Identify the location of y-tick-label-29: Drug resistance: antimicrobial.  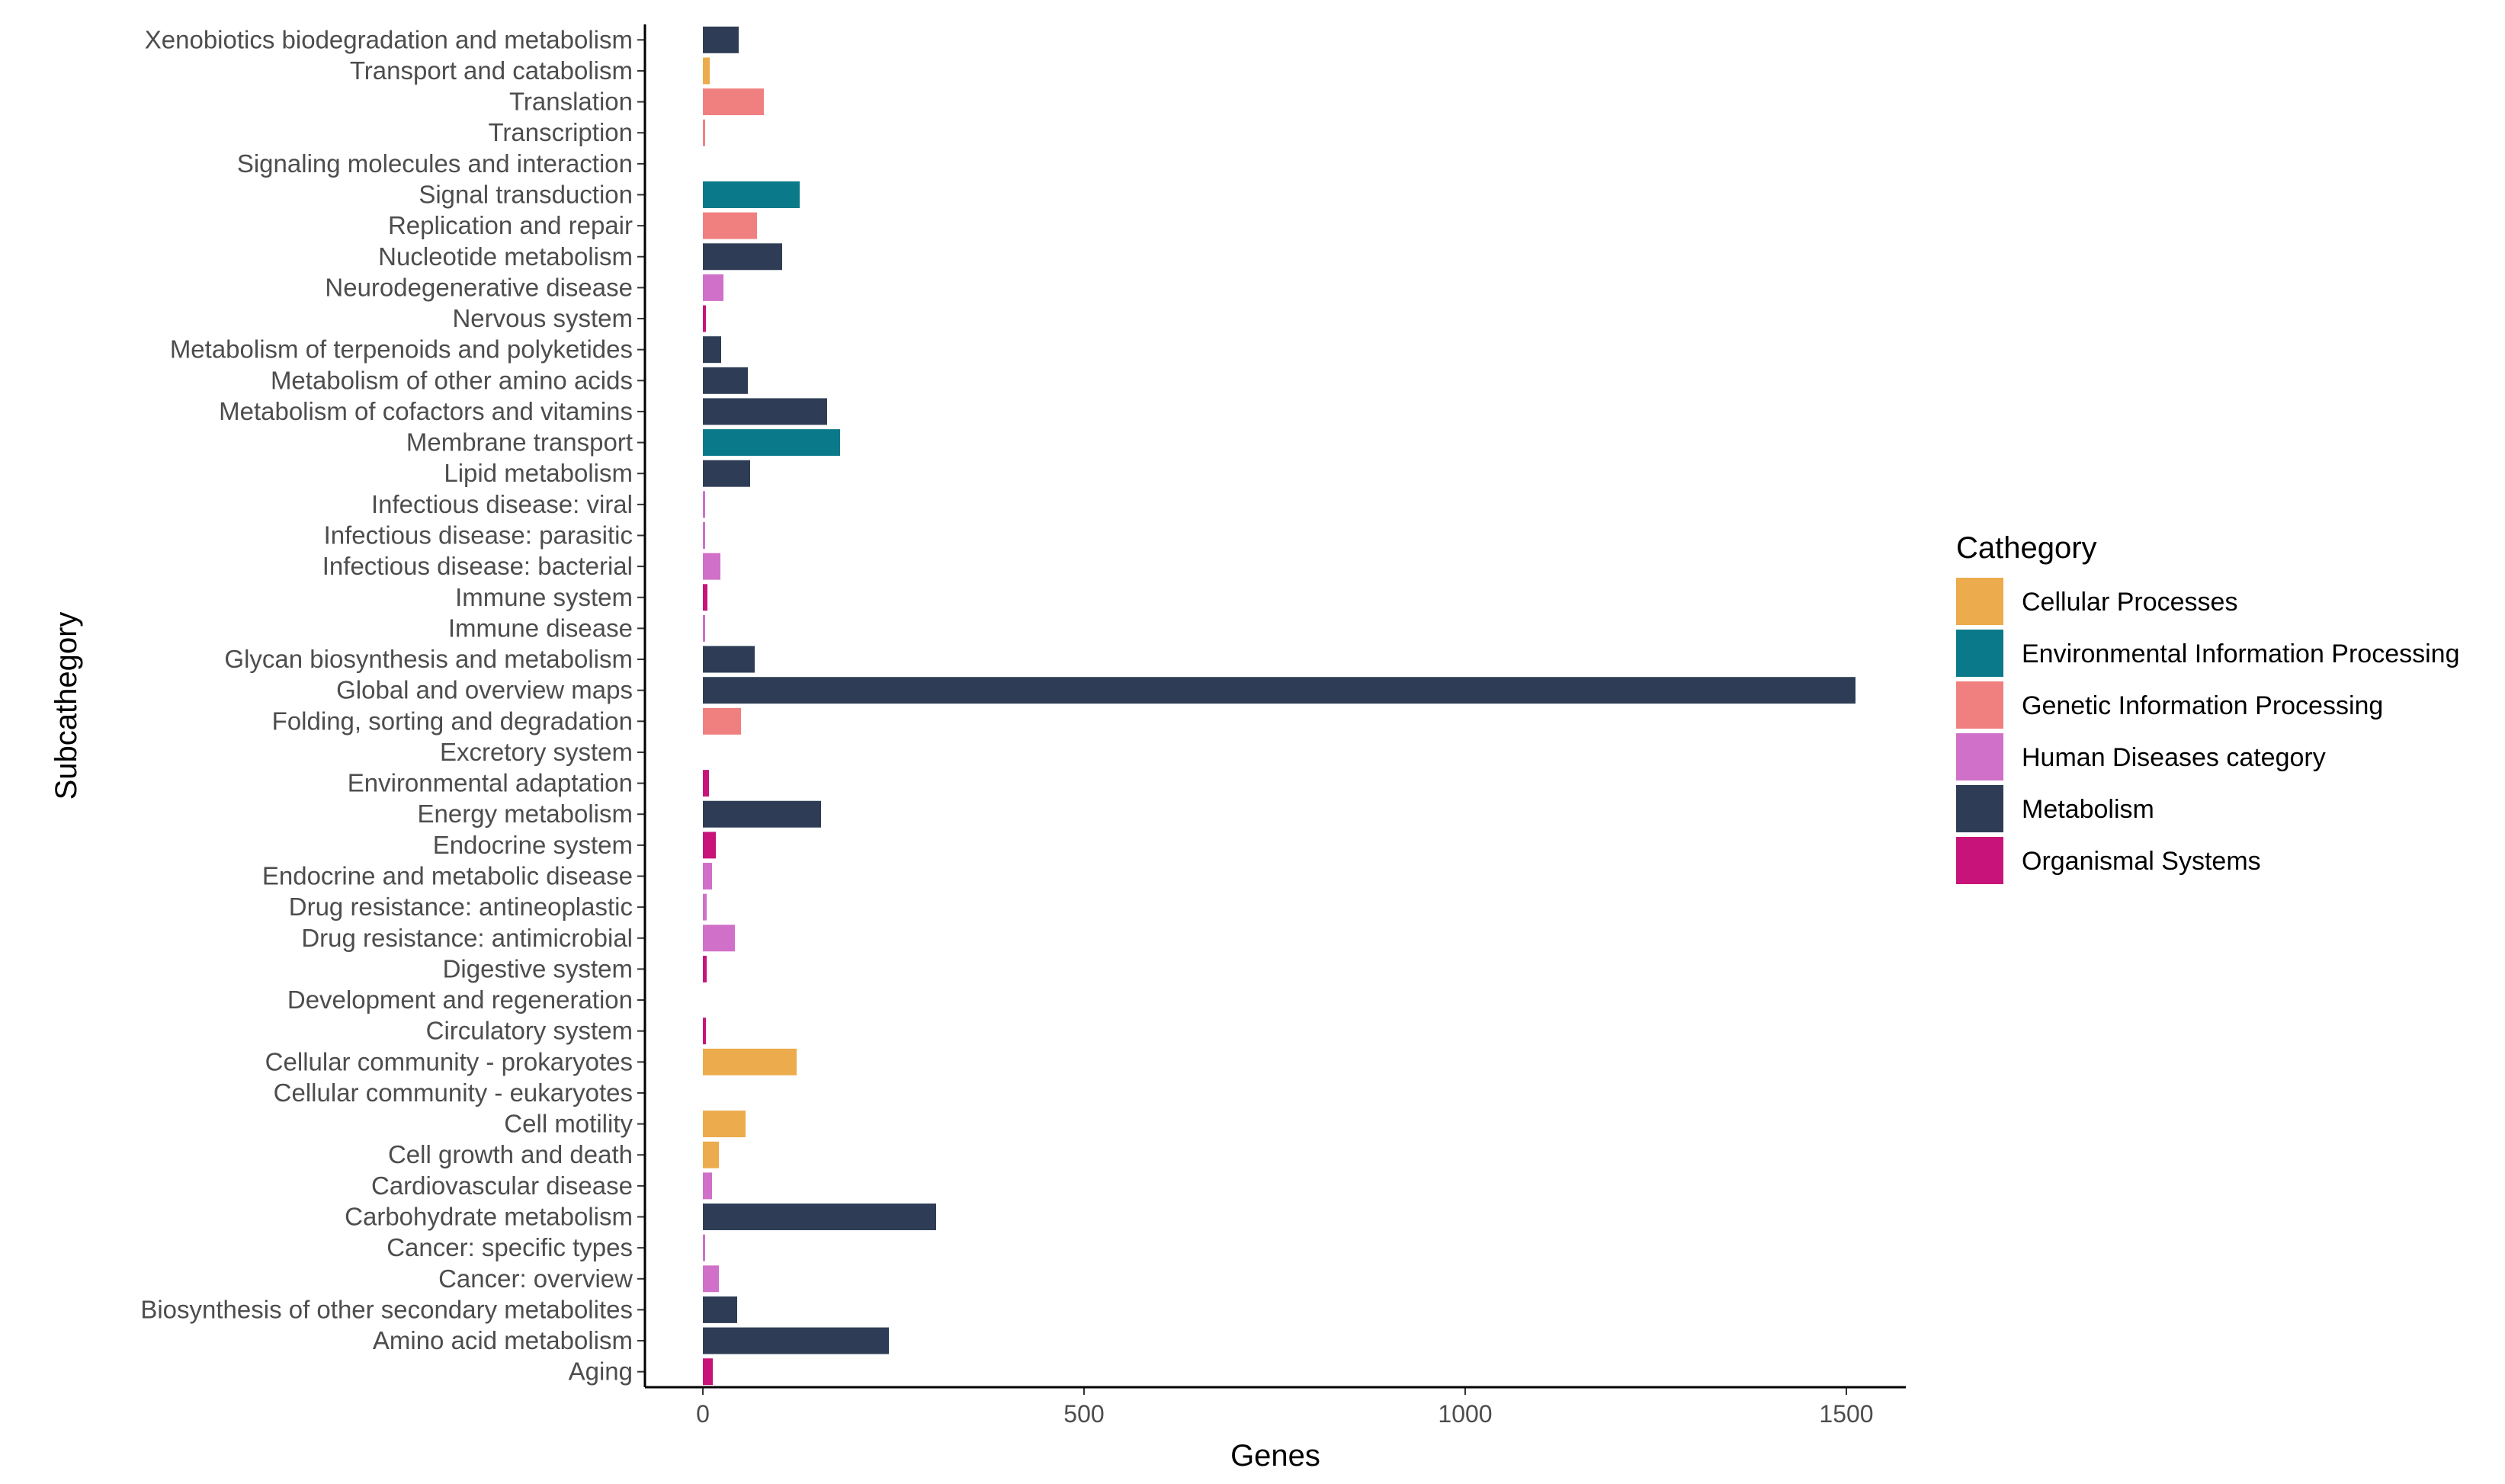
(467, 938).